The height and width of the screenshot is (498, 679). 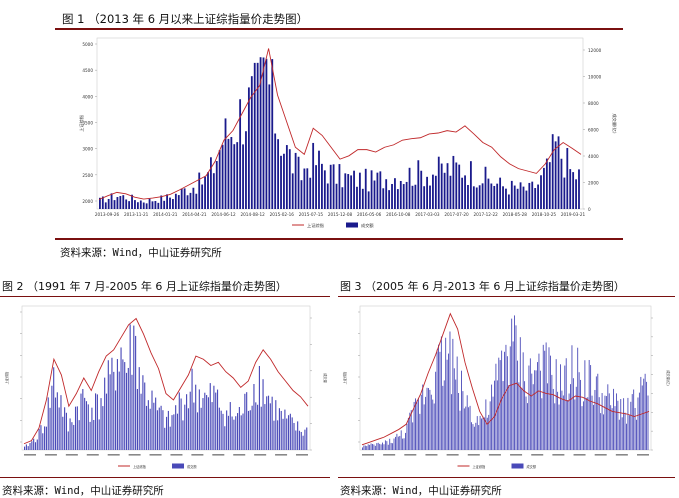 What do you see at coordinates (165, 477) in the screenshot?
I see `figure2-bottom-rule` at bounding box center [165, 477].